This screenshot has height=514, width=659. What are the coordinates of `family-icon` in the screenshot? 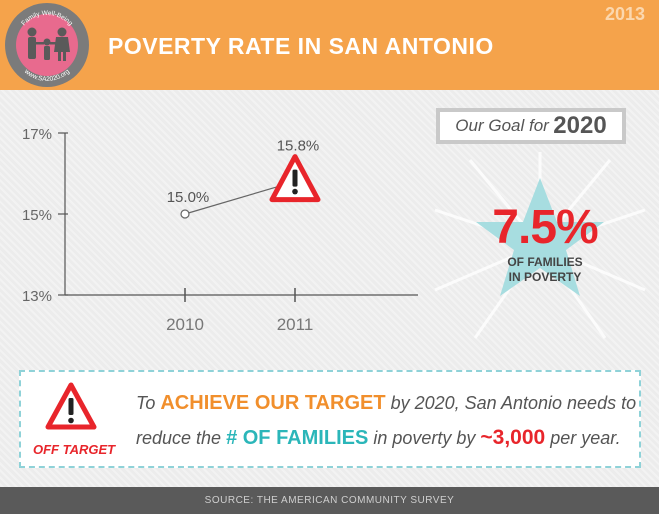 It's located at (48, 44).